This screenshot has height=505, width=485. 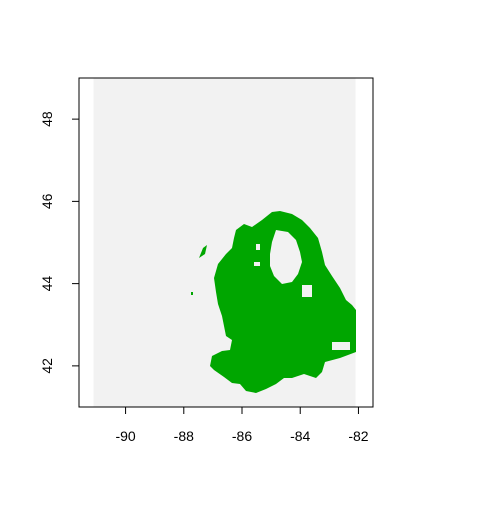 What do you see at coordinates (59, 242) in the screenshot?
I see `y-axis: 42 44 46 48` at bounding box center [59, 242].